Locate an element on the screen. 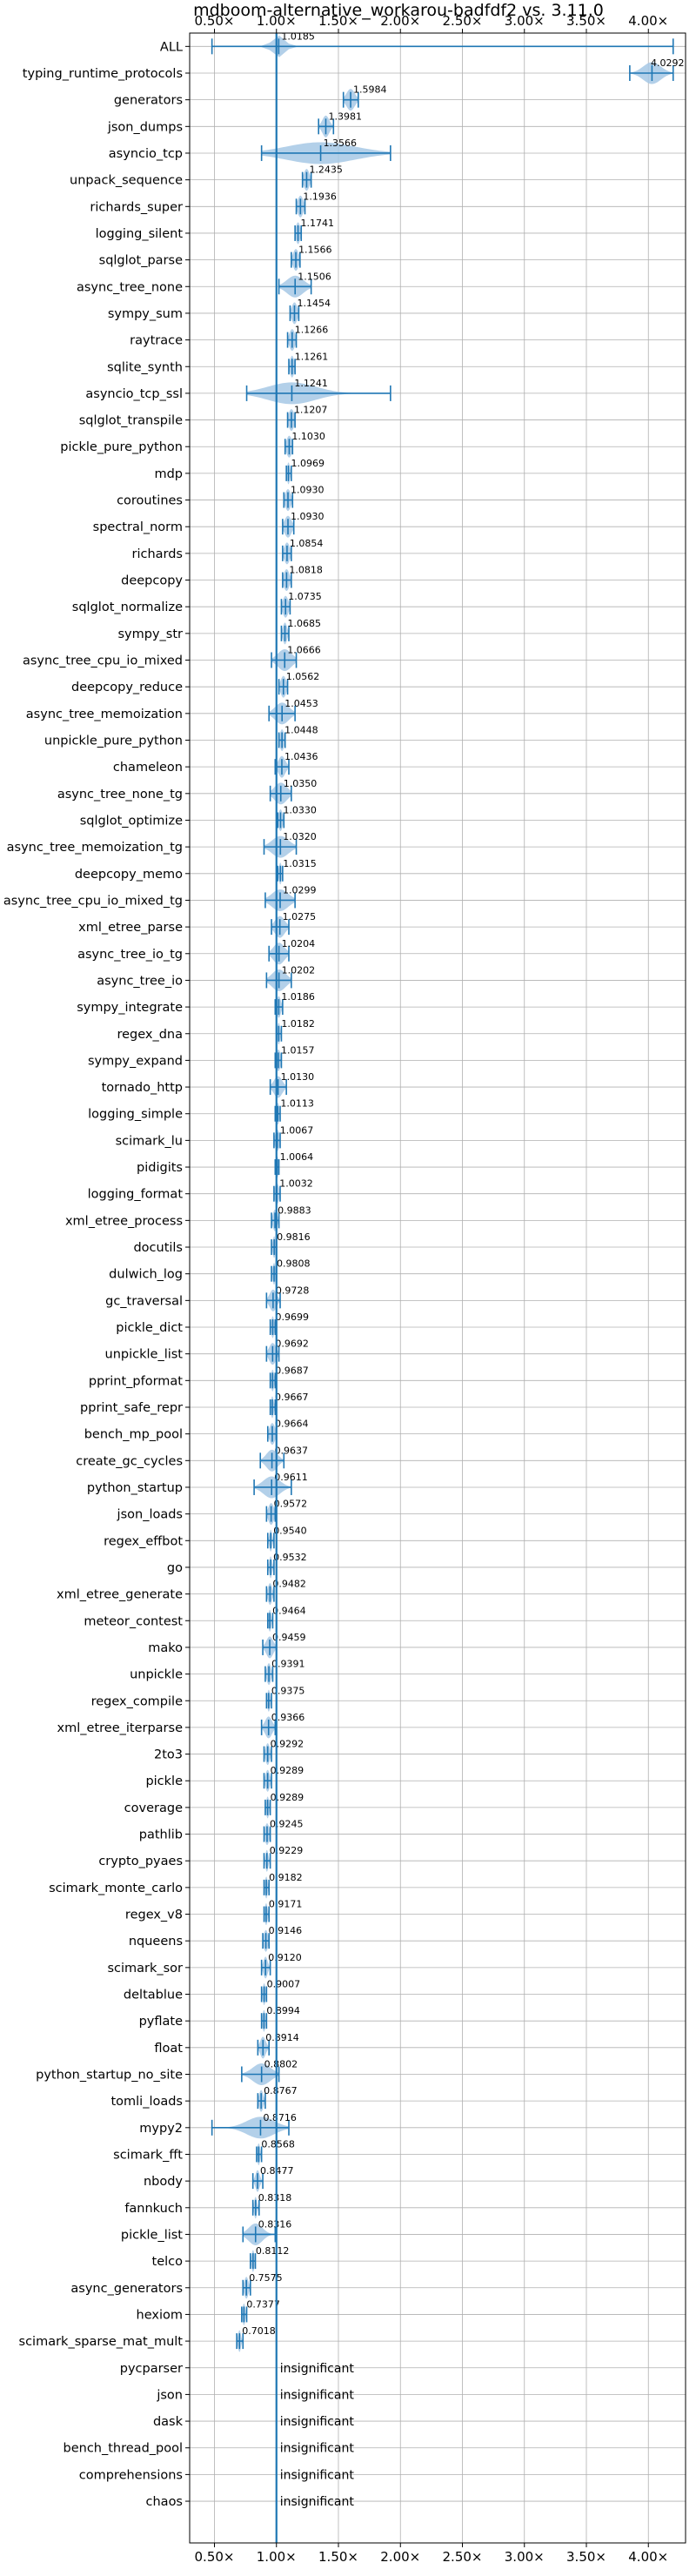 The width and height of the screenshot is (696, 2576). category-label: telco is located at coordinates (168, 2262).